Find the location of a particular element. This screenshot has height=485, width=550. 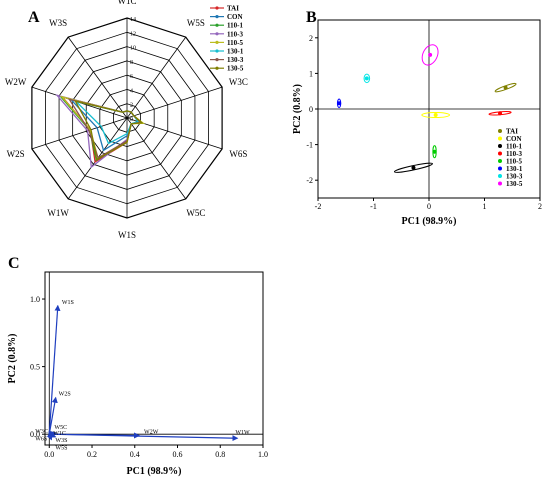

loading-x-tick-label: 0.2 is located at coordinates (92, 454).